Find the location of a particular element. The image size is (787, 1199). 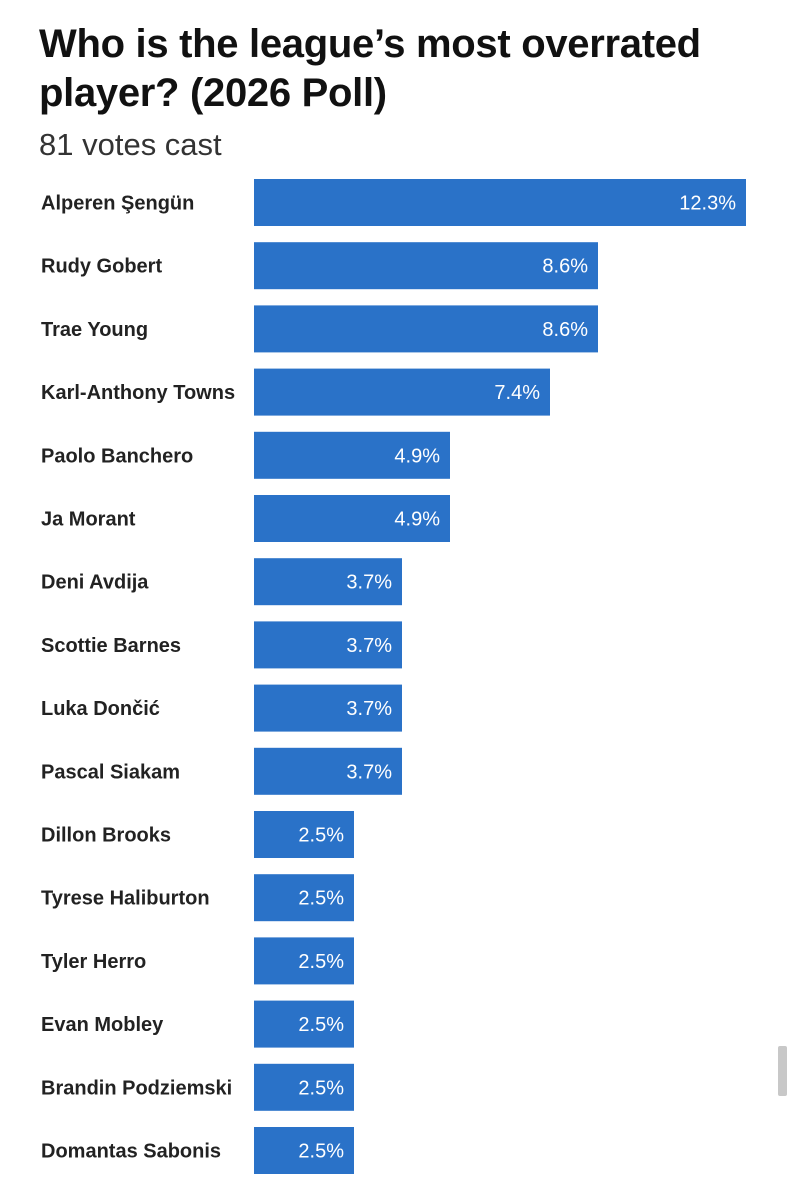

category-label: Paolo Banchero is located at coordinates (117, 456).